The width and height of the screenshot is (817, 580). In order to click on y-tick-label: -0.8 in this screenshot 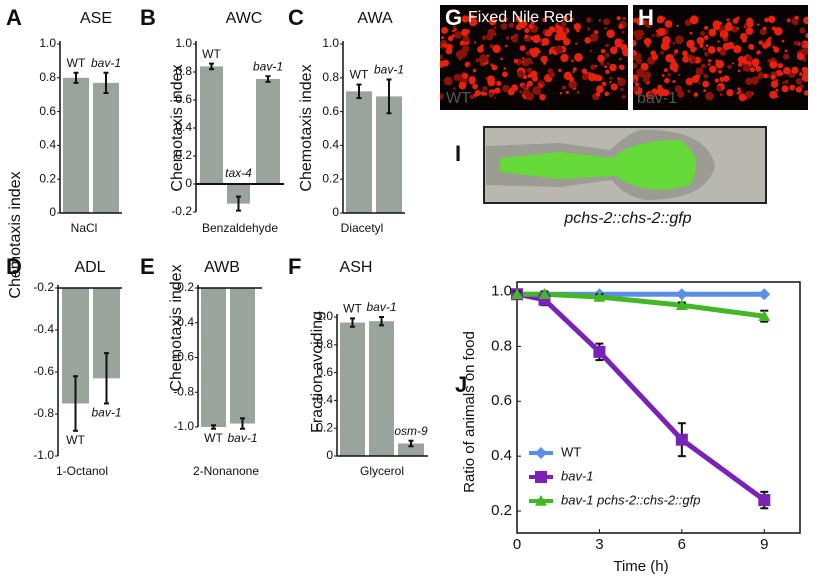, I will do `click(43, 413)`.